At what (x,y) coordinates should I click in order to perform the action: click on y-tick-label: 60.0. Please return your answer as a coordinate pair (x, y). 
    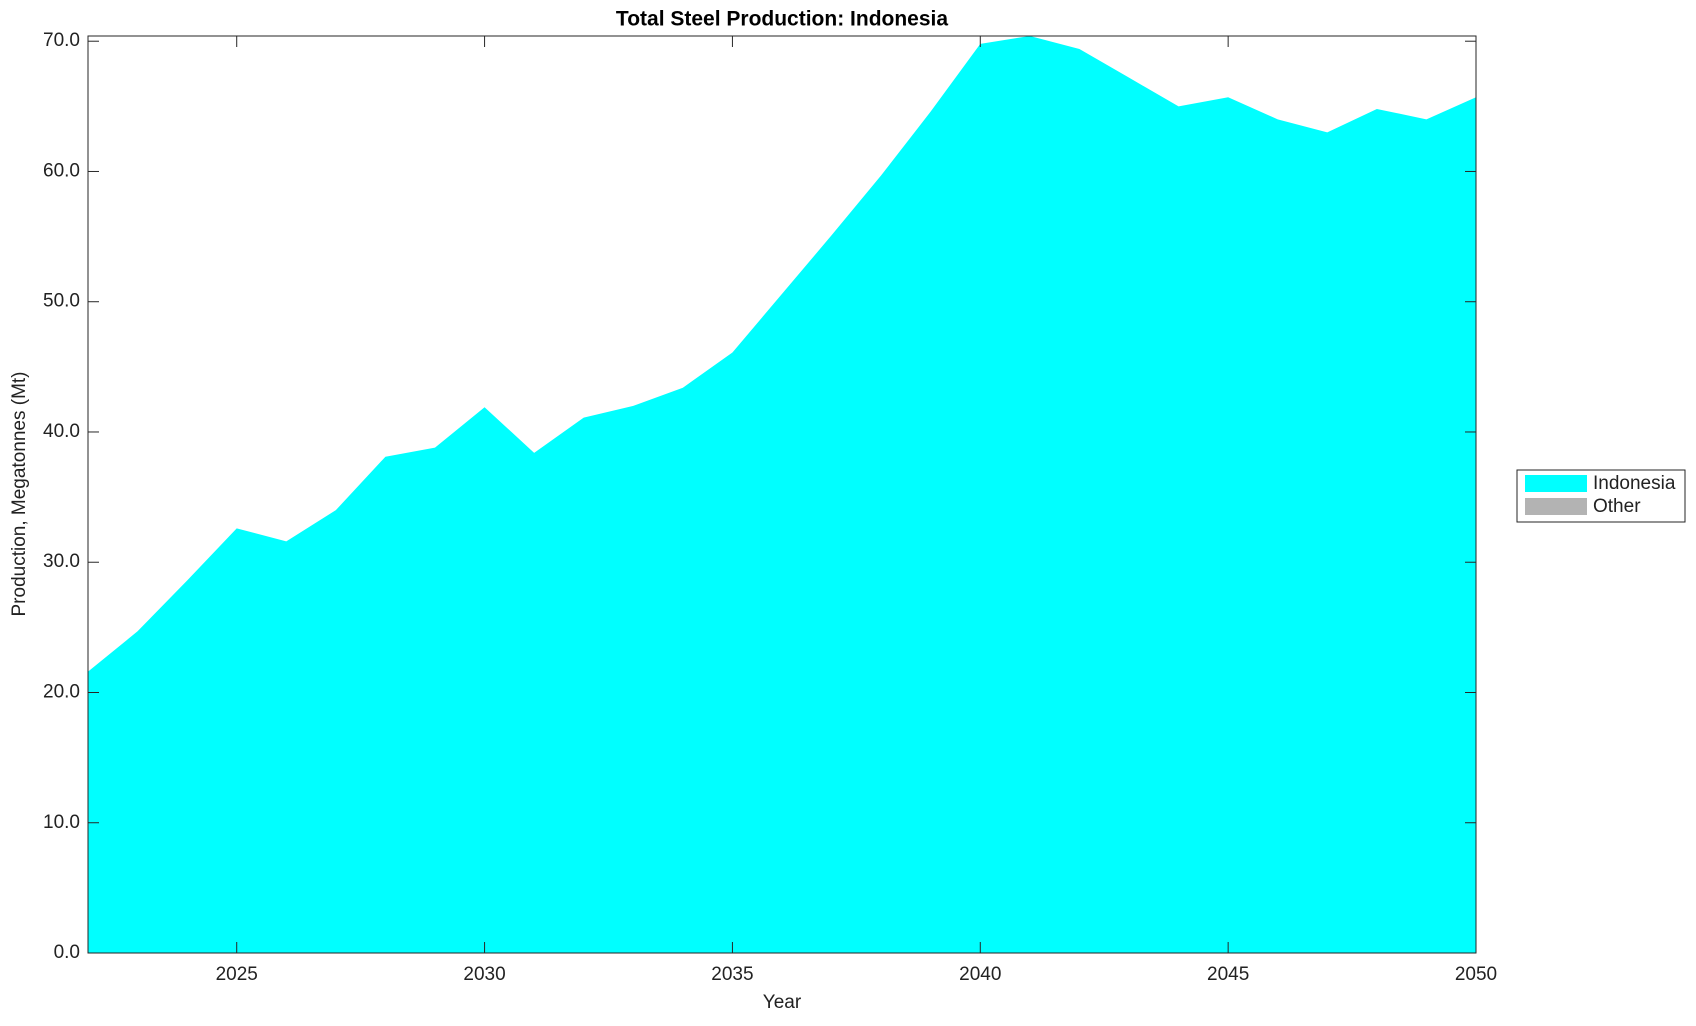
    Looking at the image, I should click on (61, 170).